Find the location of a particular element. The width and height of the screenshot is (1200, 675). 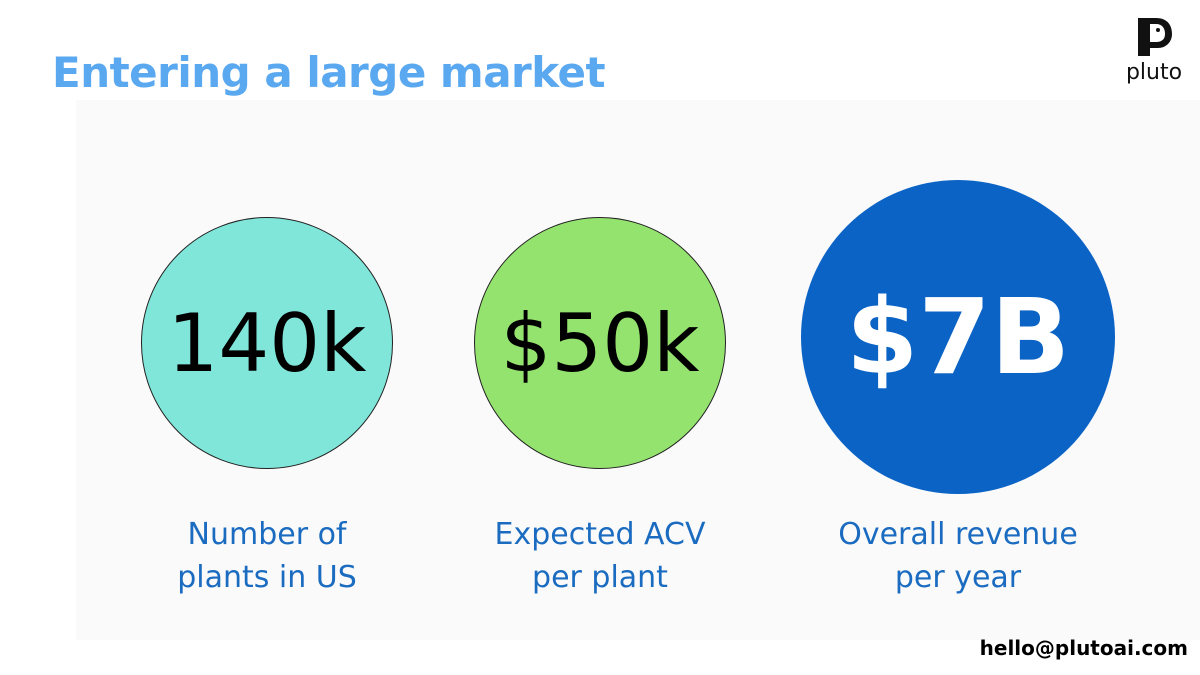

slide-title: Entering a large market is located at coordinates (329, 72).